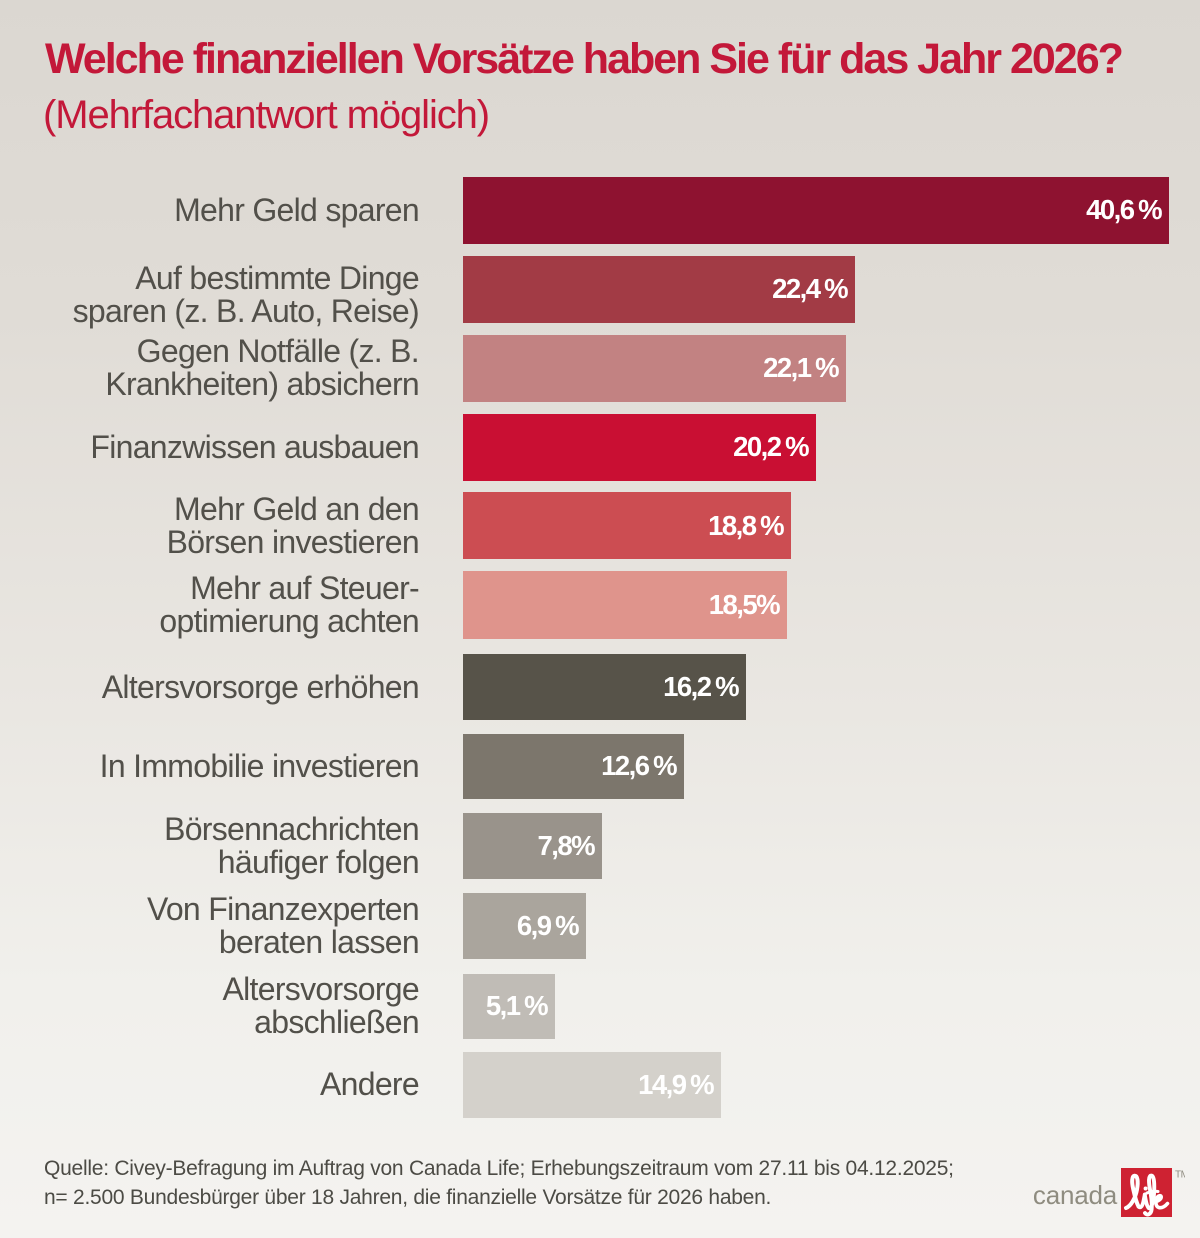  I want to click on svg-text: TM, so click(1180, 1175).